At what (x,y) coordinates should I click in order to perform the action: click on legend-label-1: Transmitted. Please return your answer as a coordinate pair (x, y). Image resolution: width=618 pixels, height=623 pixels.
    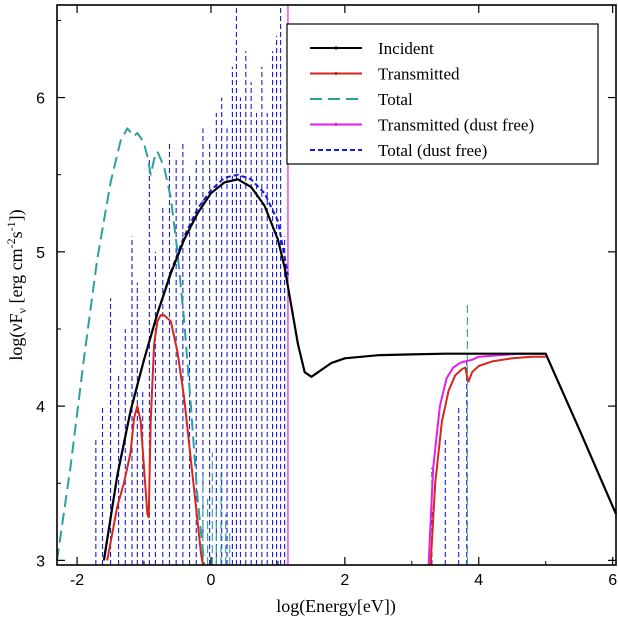
    Looking at the image, I should click on (419, 74).